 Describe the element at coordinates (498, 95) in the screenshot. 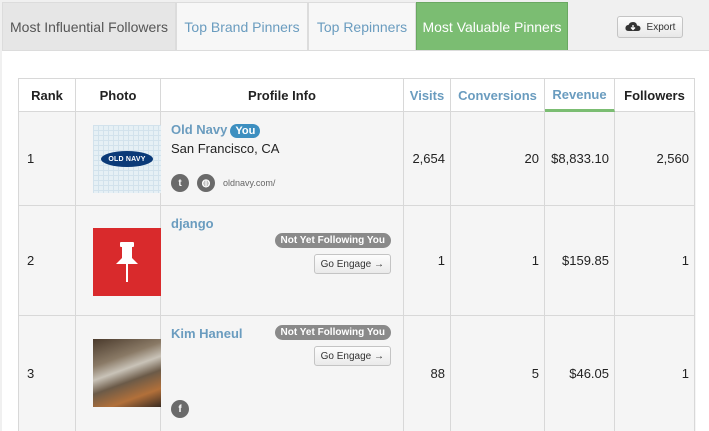

I see `header-conversions: Conversions` at that location.